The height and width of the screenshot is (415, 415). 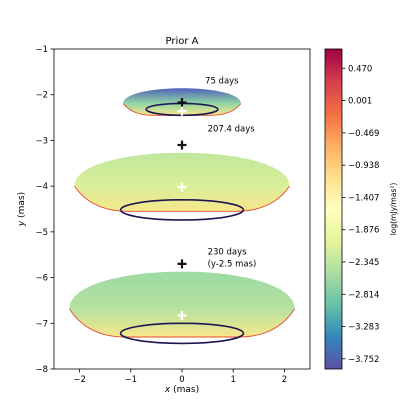 What do you see at coordinates (41, 50) in the screenshot?
I see `y-tick-label: −1` at bounding box center [41, 50].